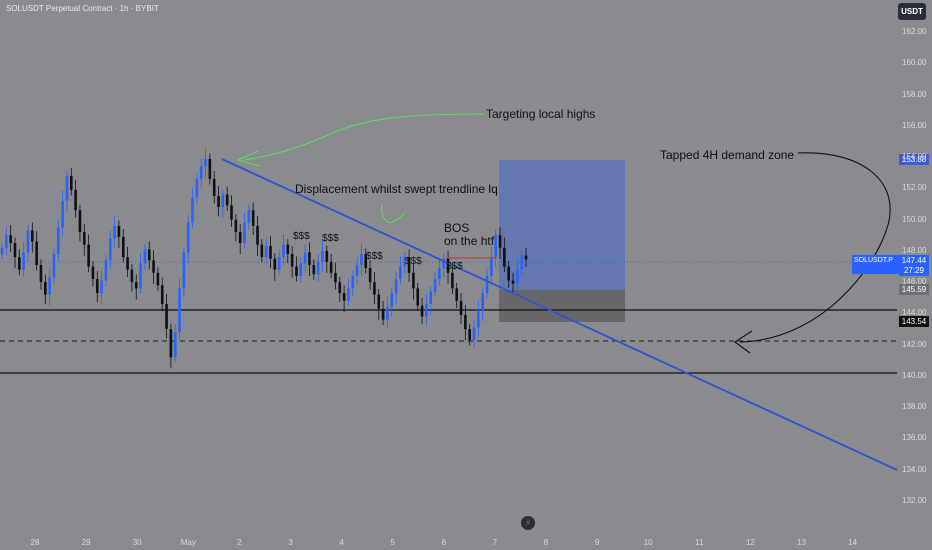 This screenshot has width=932, height=550. I want to click on currency-button: USDT, so click(912, 11).